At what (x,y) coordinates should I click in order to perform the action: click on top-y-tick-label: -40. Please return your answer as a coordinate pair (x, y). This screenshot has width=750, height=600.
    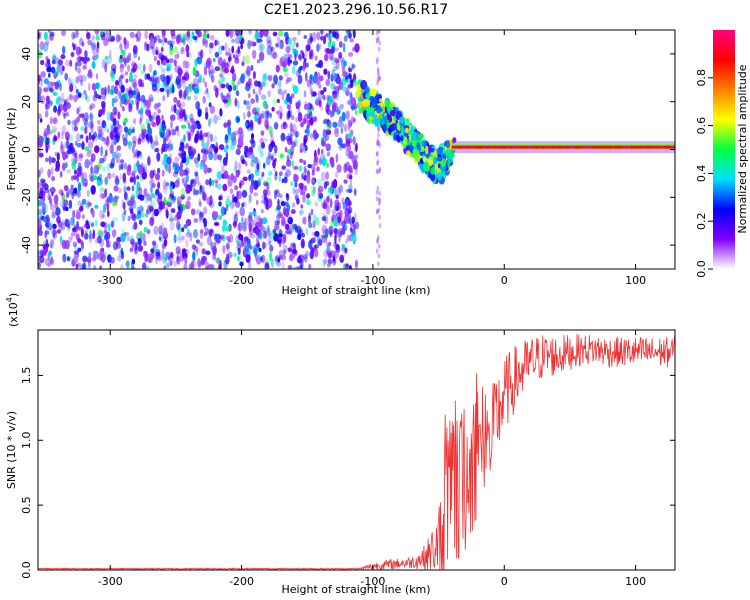
    Looking at the image, I should click on (26, 245).